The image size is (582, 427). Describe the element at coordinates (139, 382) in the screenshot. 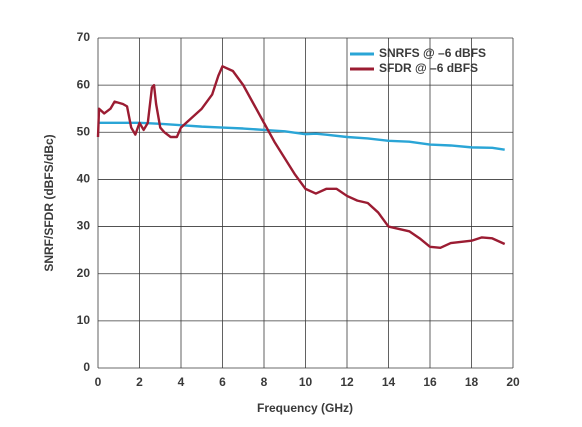

I see `x-tick-label: 2` at that location.